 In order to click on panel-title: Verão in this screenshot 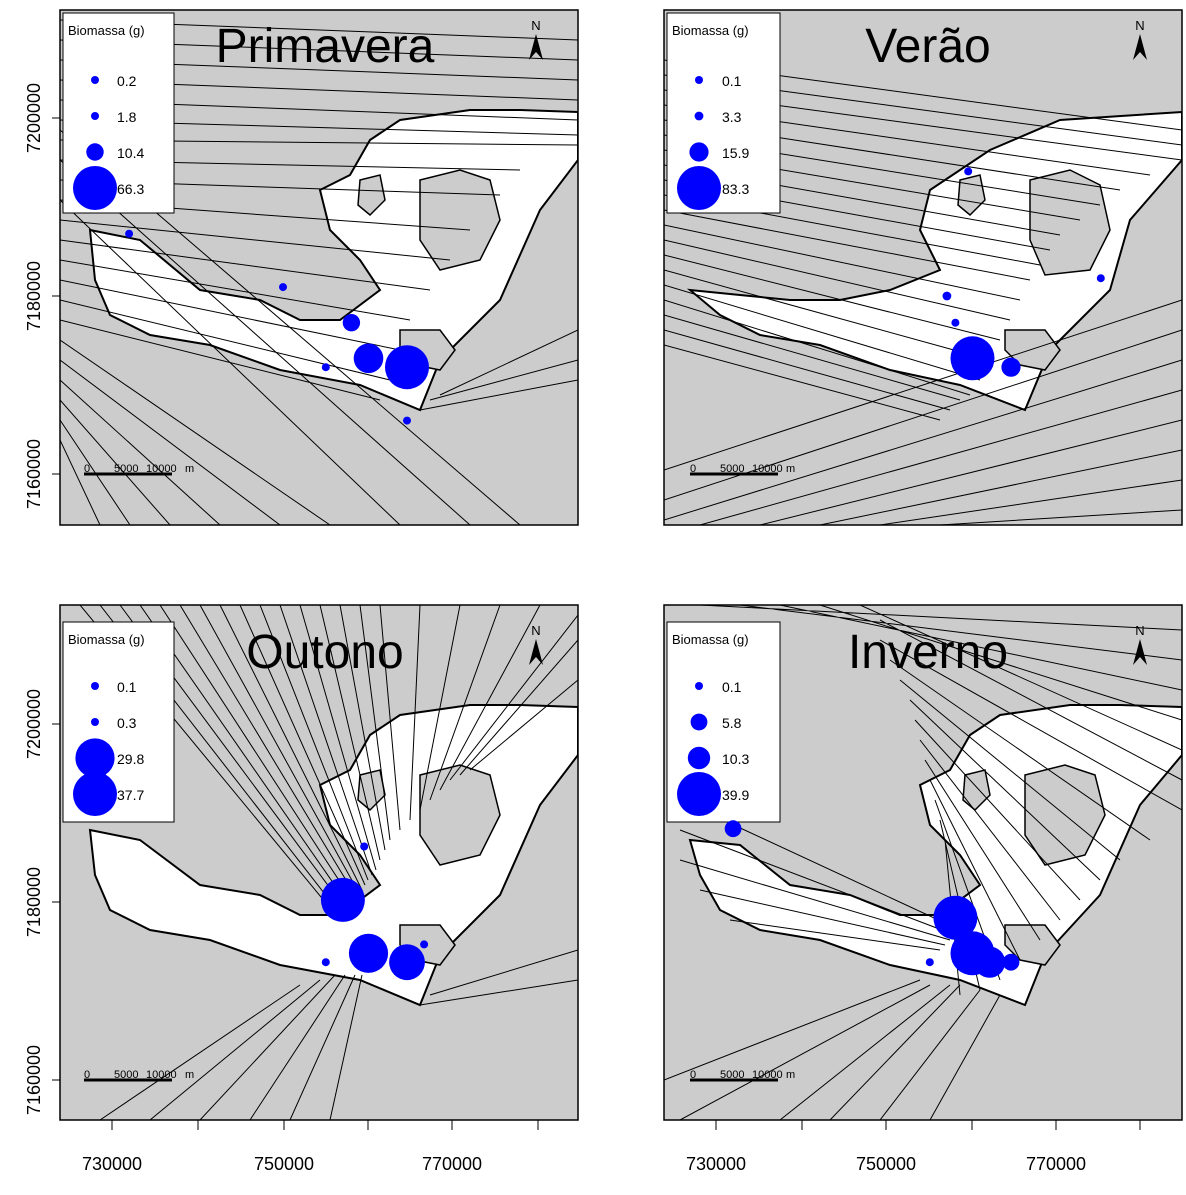, I will do `click(927, 46)`.